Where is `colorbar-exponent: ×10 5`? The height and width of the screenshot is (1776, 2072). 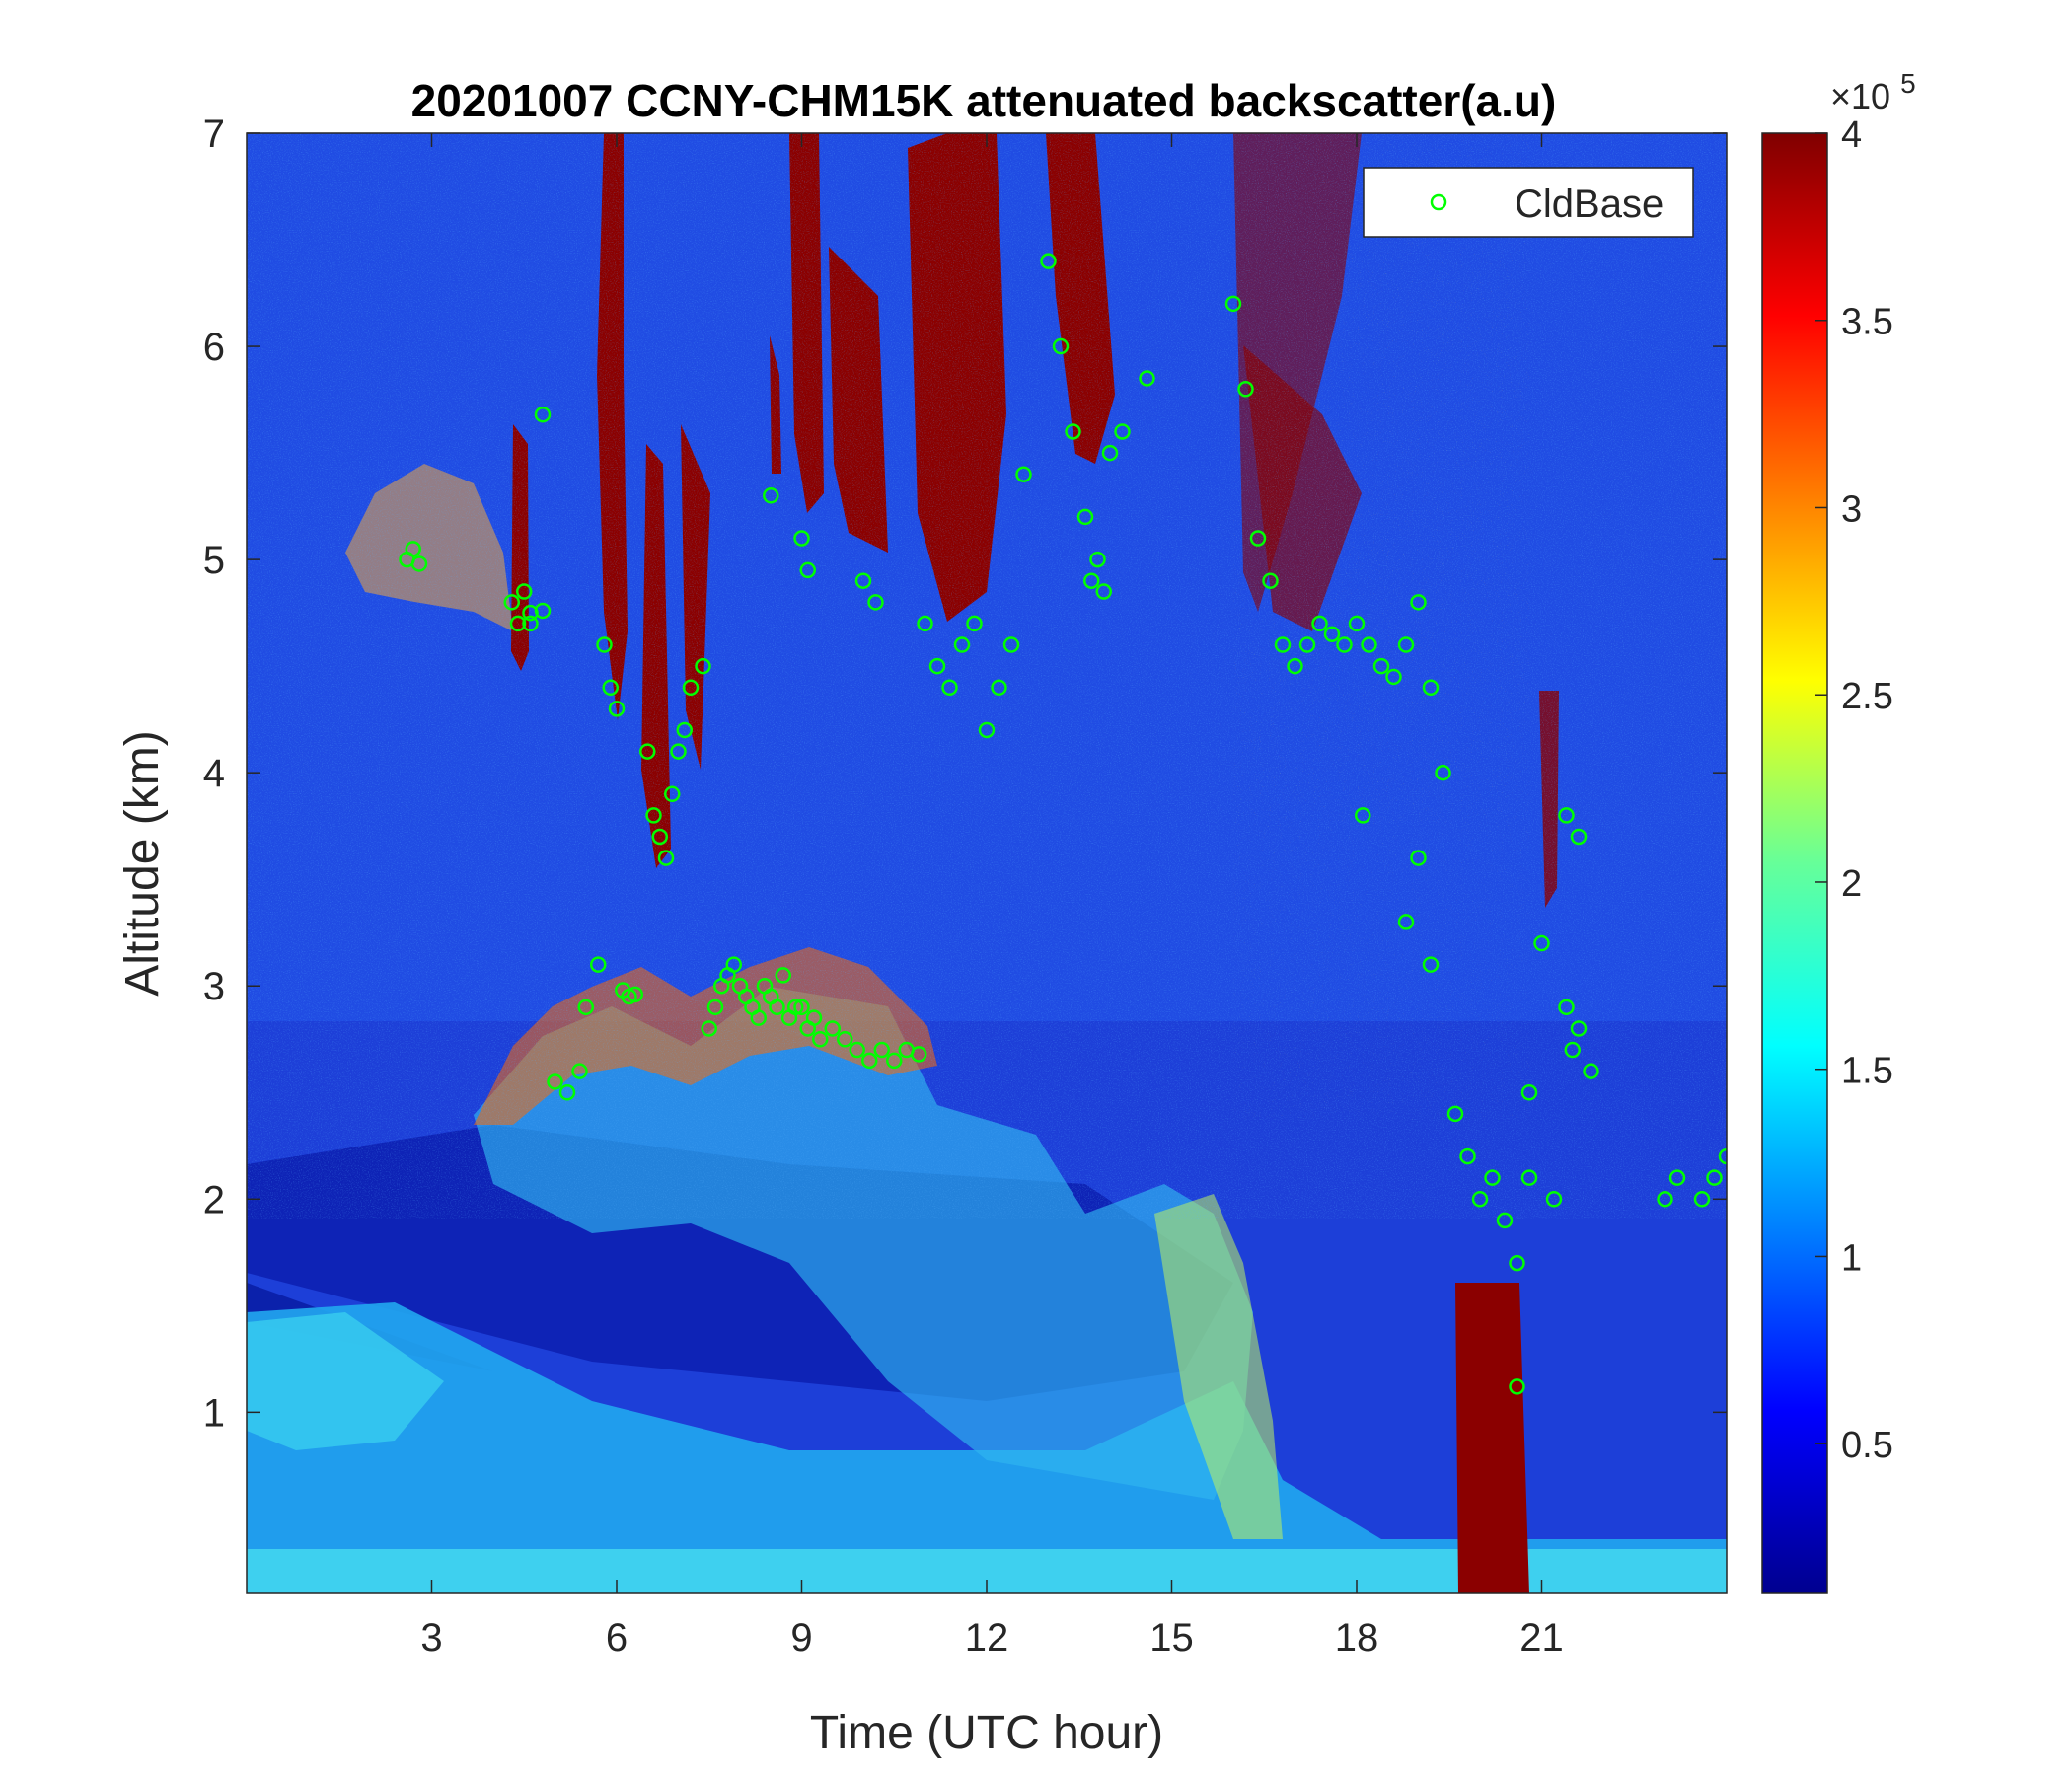 colorbar-exponent: ×10 5 is located at coordinates (1873, 92).